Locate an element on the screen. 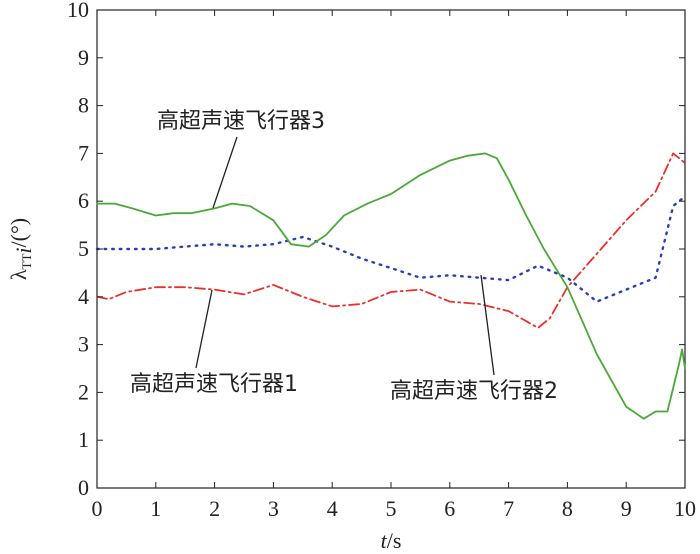  x-tick-label: 4 is located at coordinates (332, 508).